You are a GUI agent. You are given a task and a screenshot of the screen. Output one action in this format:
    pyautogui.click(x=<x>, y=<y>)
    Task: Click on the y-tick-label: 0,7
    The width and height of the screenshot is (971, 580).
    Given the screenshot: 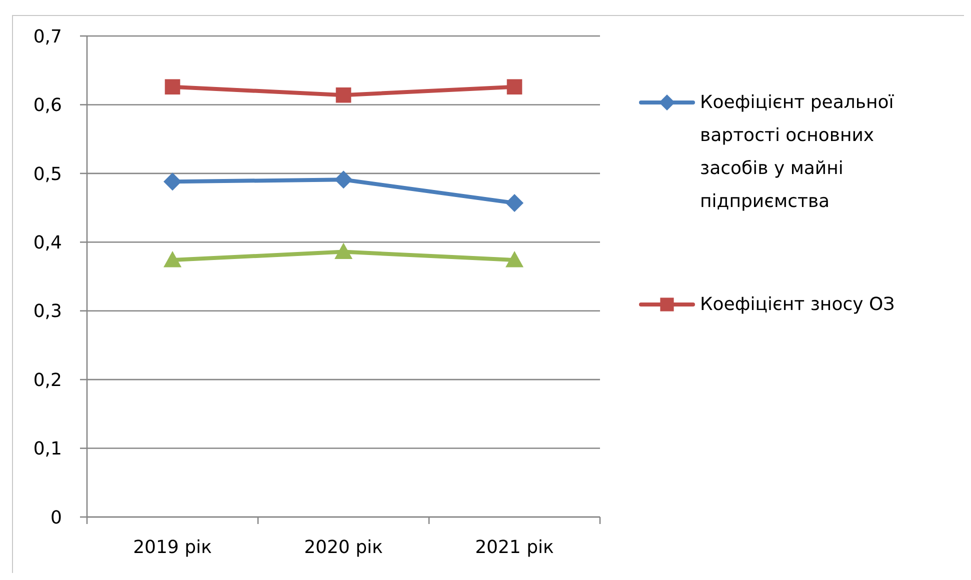 What is the action you would take?
    pyautogui.click(x=47, y=37)
    